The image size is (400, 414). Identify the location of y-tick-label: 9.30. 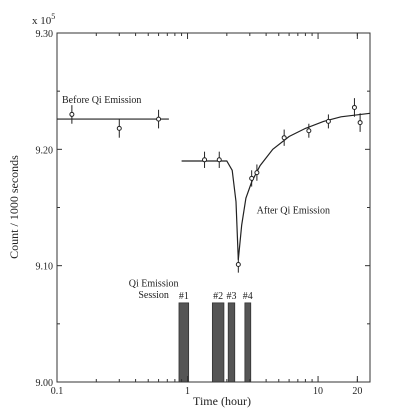
(45, 34).